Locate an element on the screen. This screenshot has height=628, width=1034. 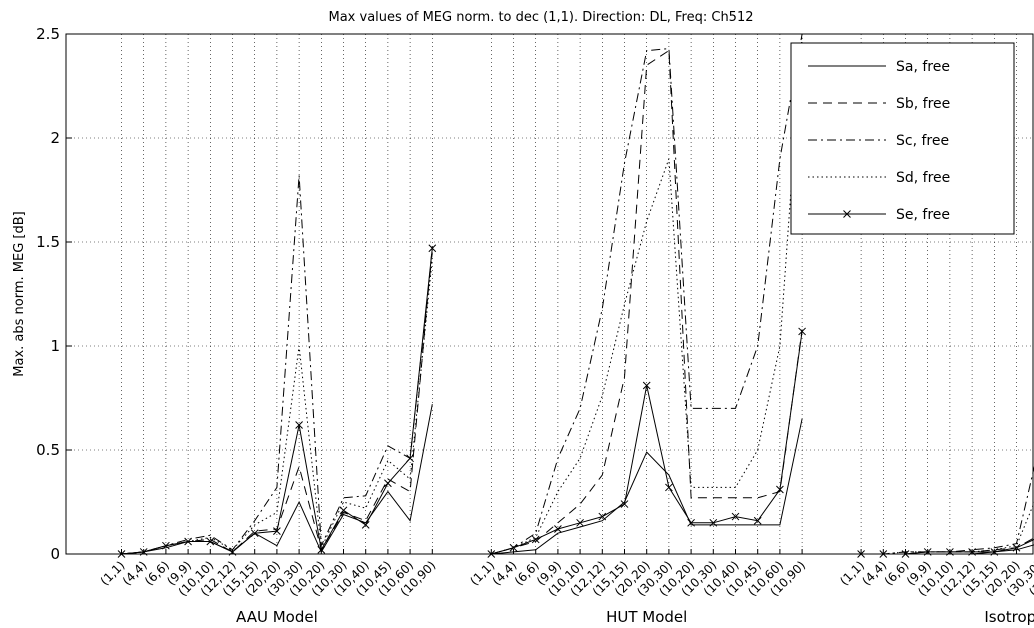
group-label: HUT Model is located at coordinates (646, 617).